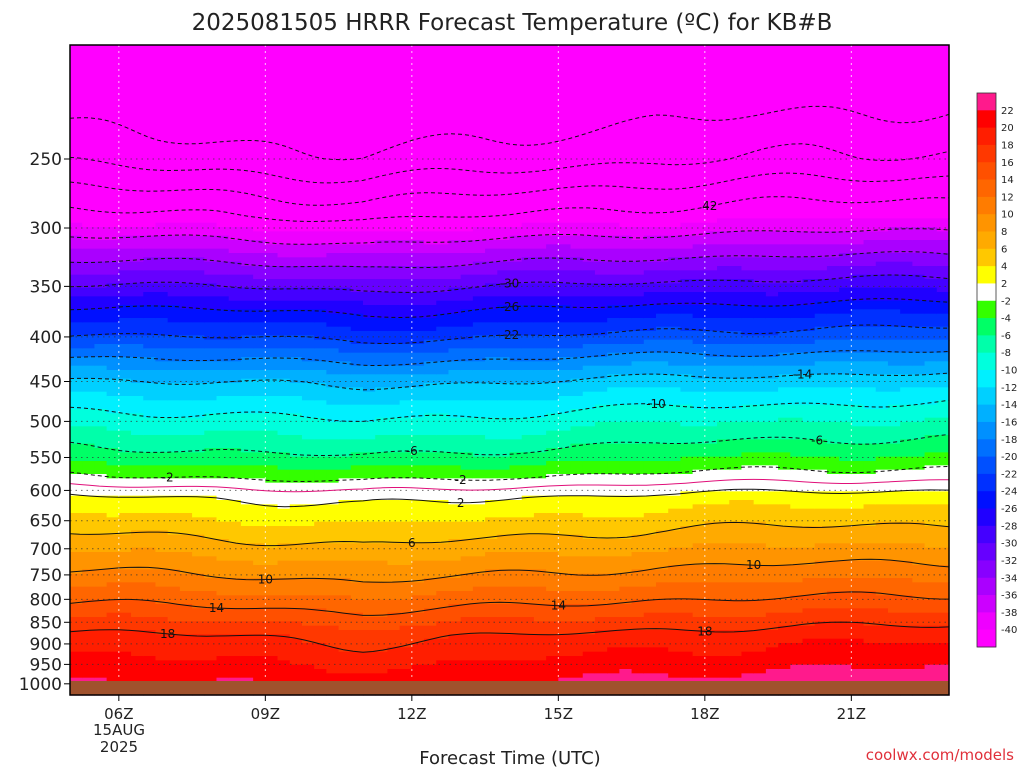  What do you see at coordinates (1009, 561) in the screenshot?
I see `colorbar-tick-label: -32` at bounding box center [1009, 561].